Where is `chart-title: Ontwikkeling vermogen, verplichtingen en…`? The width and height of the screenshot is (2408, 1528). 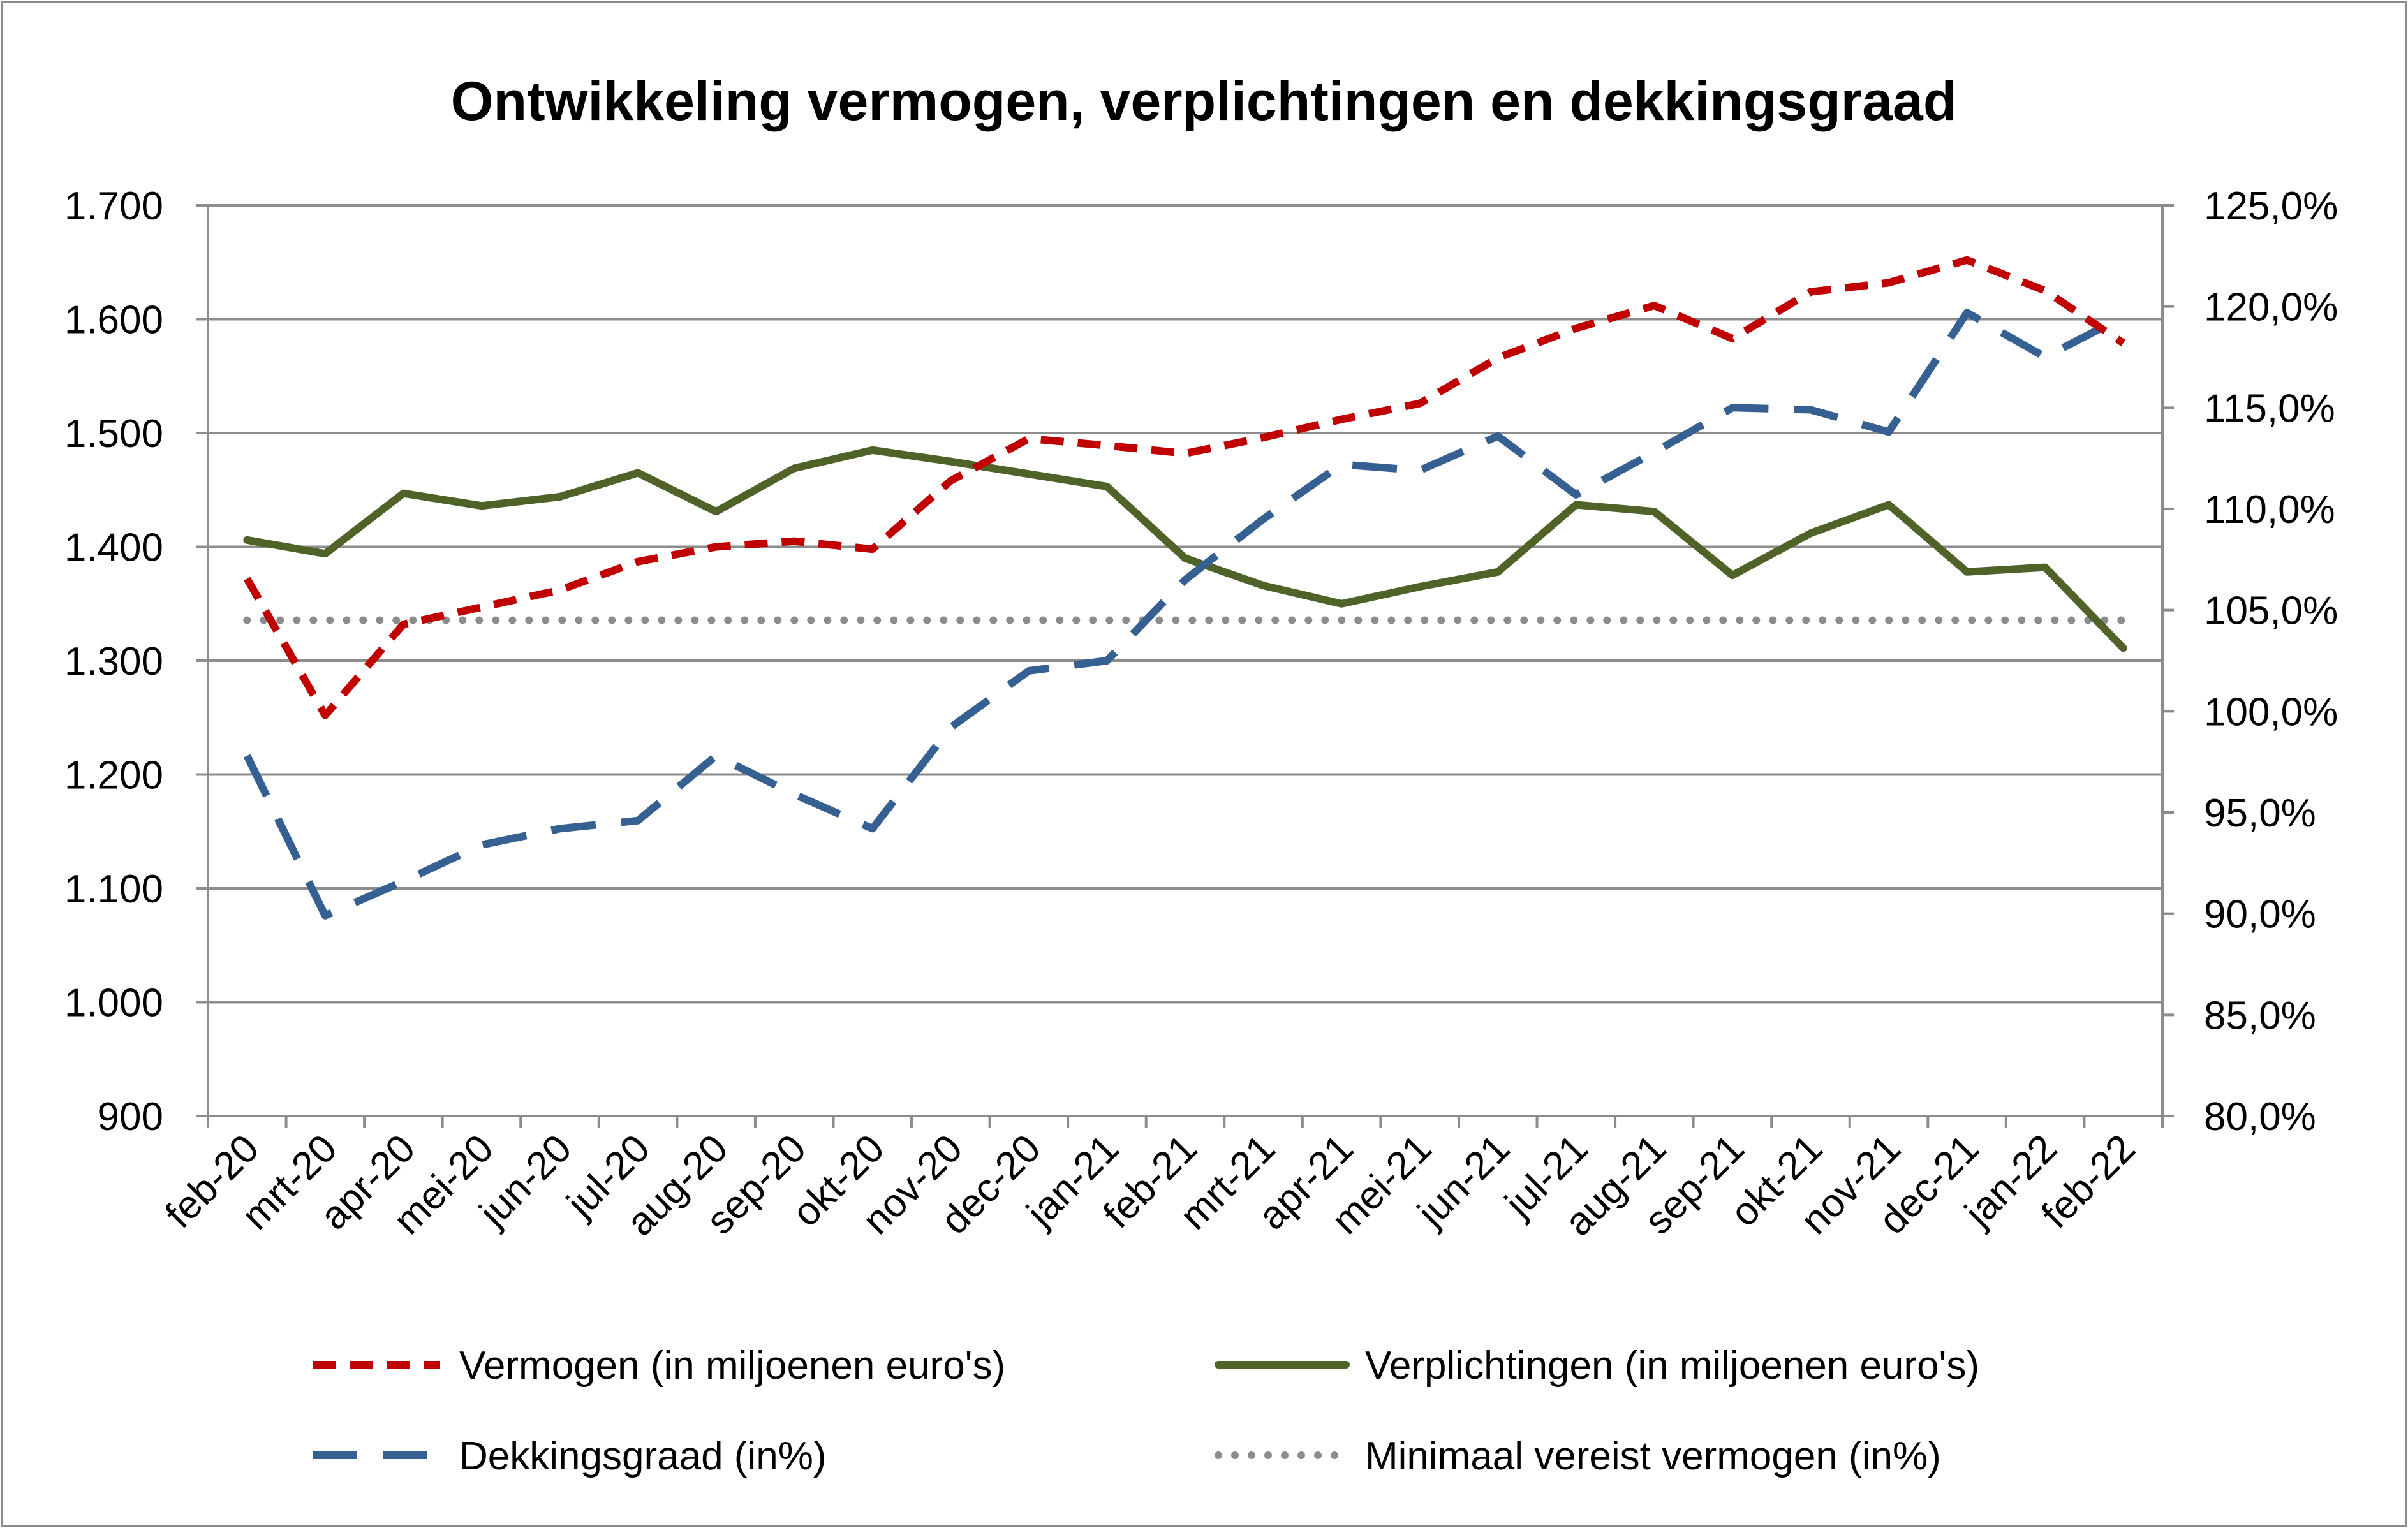
chart-title: Ontwikkeling vermogen, verplichtingen en… is located at coordinates (1204, 101).